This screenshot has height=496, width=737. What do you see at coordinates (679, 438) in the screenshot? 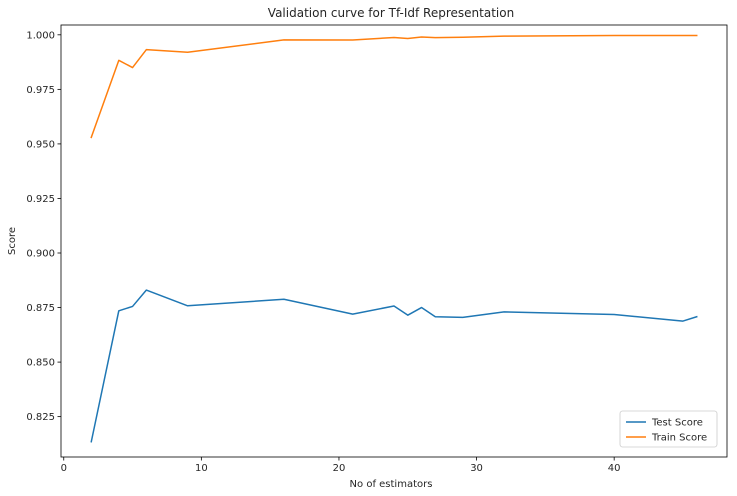
I see `legend-label-1: Train Score` at bounding box center [679, 438].